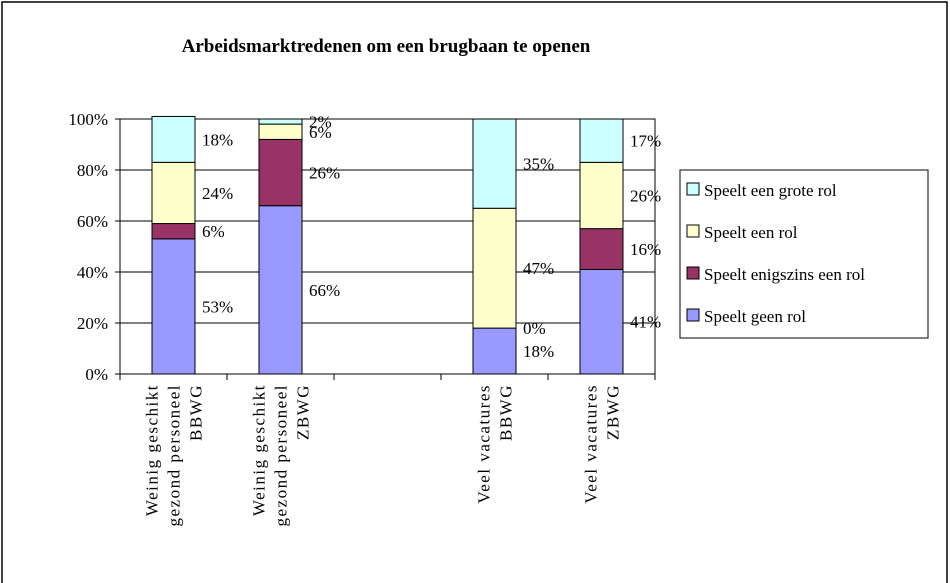 The width and height of the screenshot is (950, 583). Describe the element at coordinates (217, 193) in the screenshot. I see `data-label: 24%` at that location.